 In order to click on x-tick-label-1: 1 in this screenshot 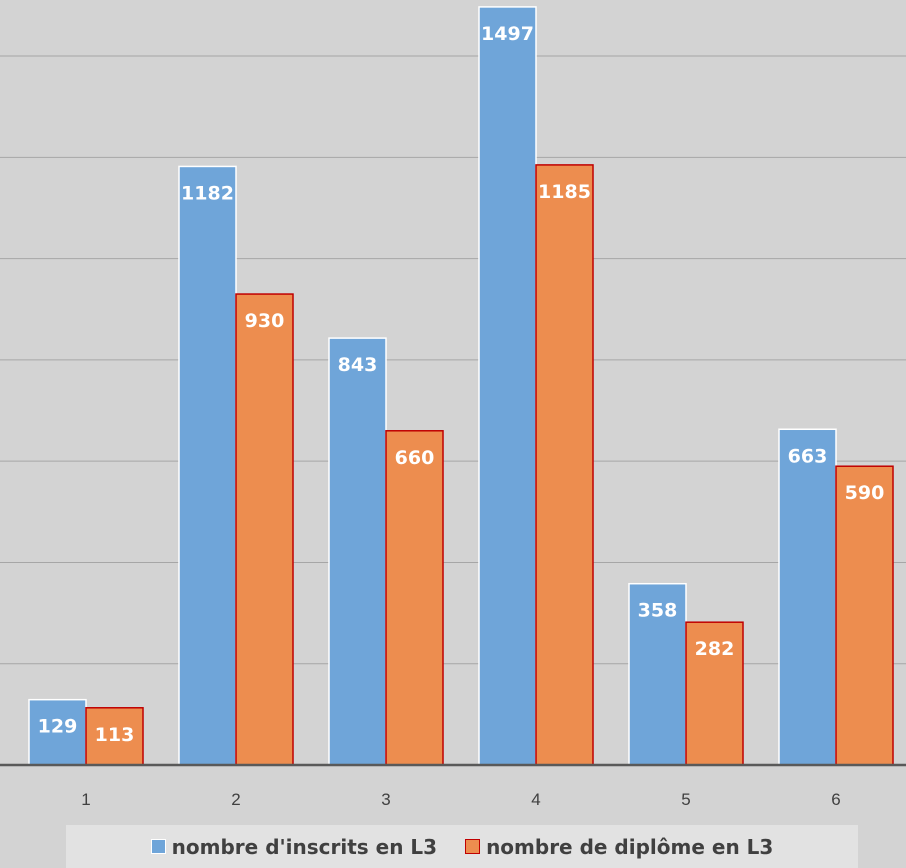, I will do `click(85, 799)`.